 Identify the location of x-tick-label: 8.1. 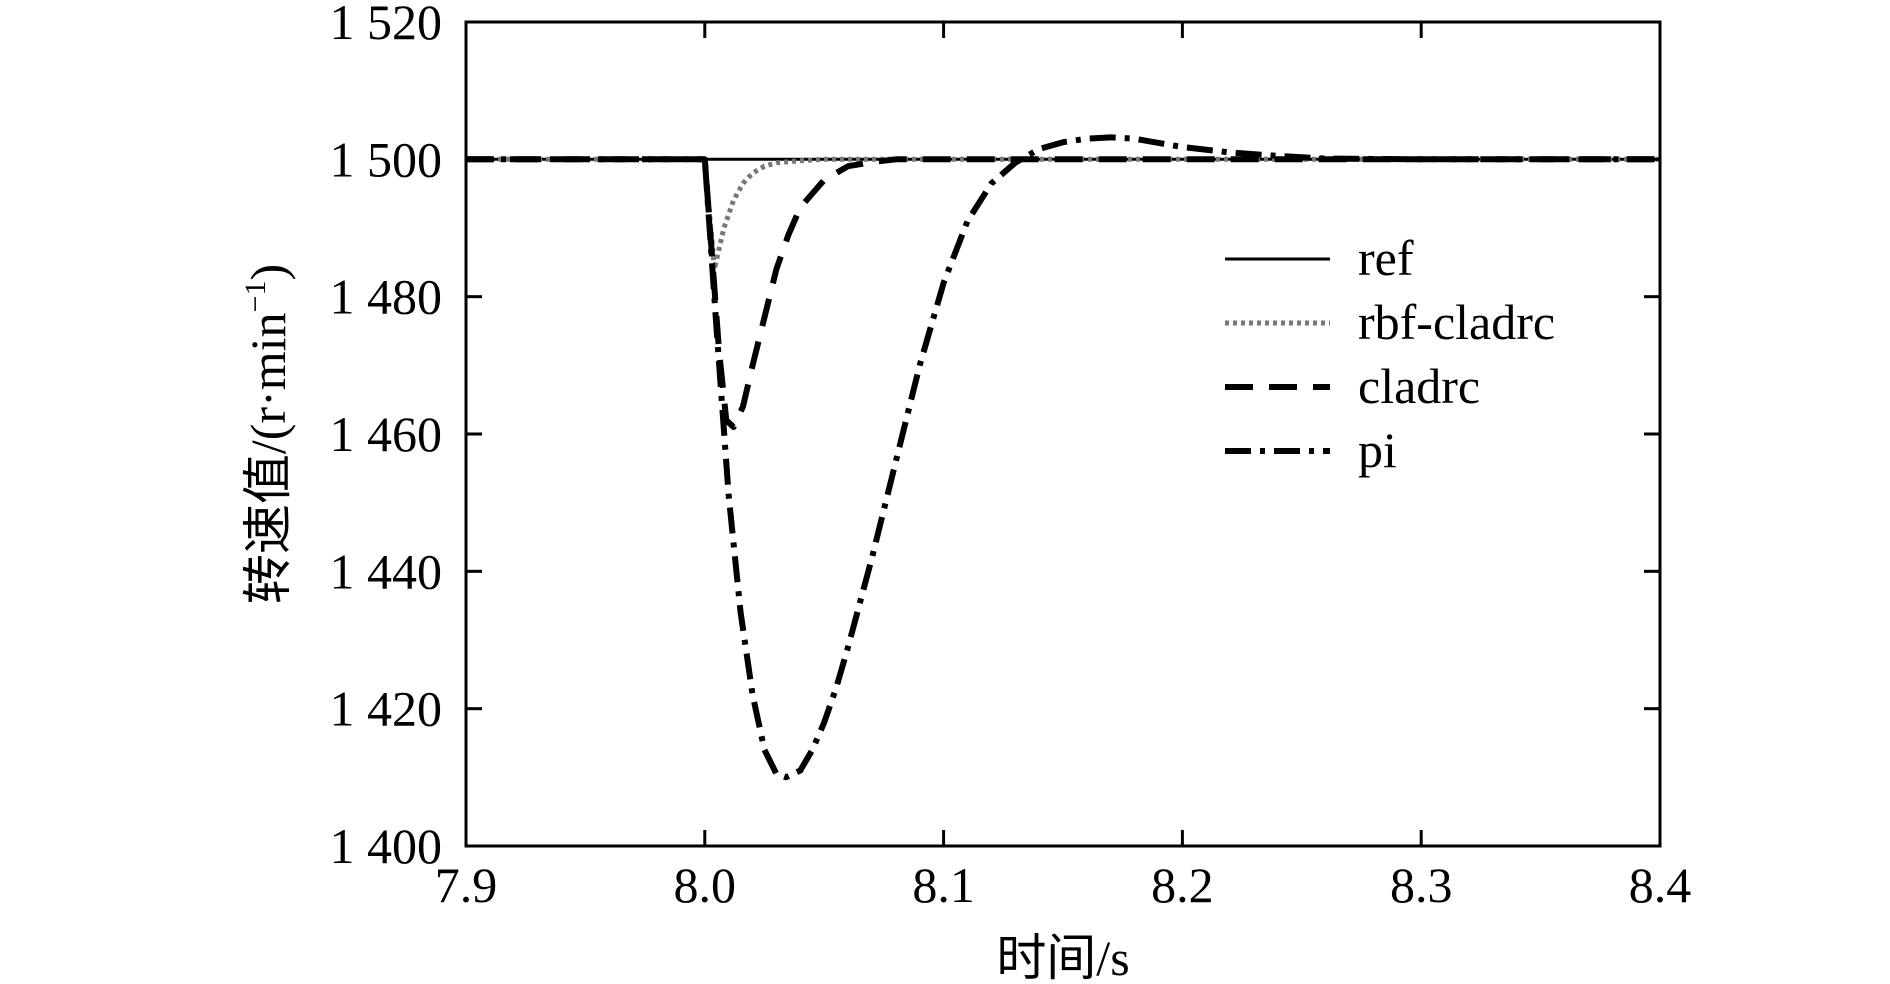
(943, 885).